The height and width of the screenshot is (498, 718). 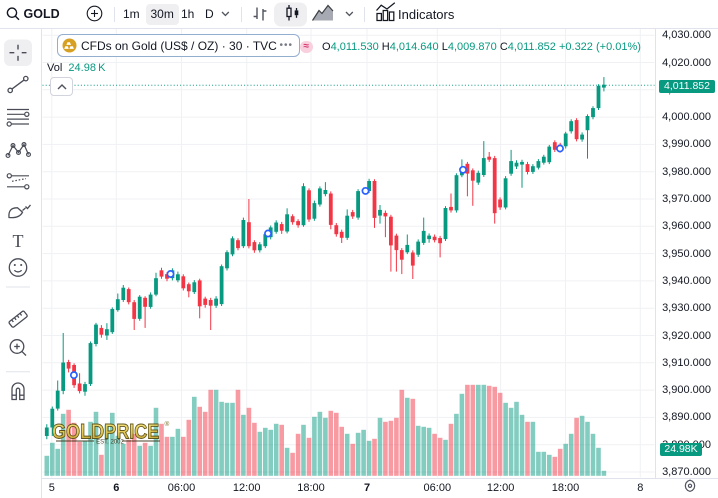 I want to click on svg-text: GOLDPRICE, so click(x=105, y=432).